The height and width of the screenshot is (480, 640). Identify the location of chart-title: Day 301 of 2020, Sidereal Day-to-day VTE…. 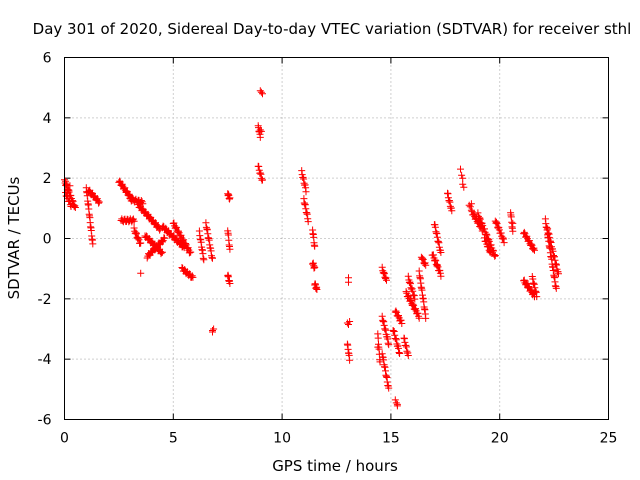
(332, 29).